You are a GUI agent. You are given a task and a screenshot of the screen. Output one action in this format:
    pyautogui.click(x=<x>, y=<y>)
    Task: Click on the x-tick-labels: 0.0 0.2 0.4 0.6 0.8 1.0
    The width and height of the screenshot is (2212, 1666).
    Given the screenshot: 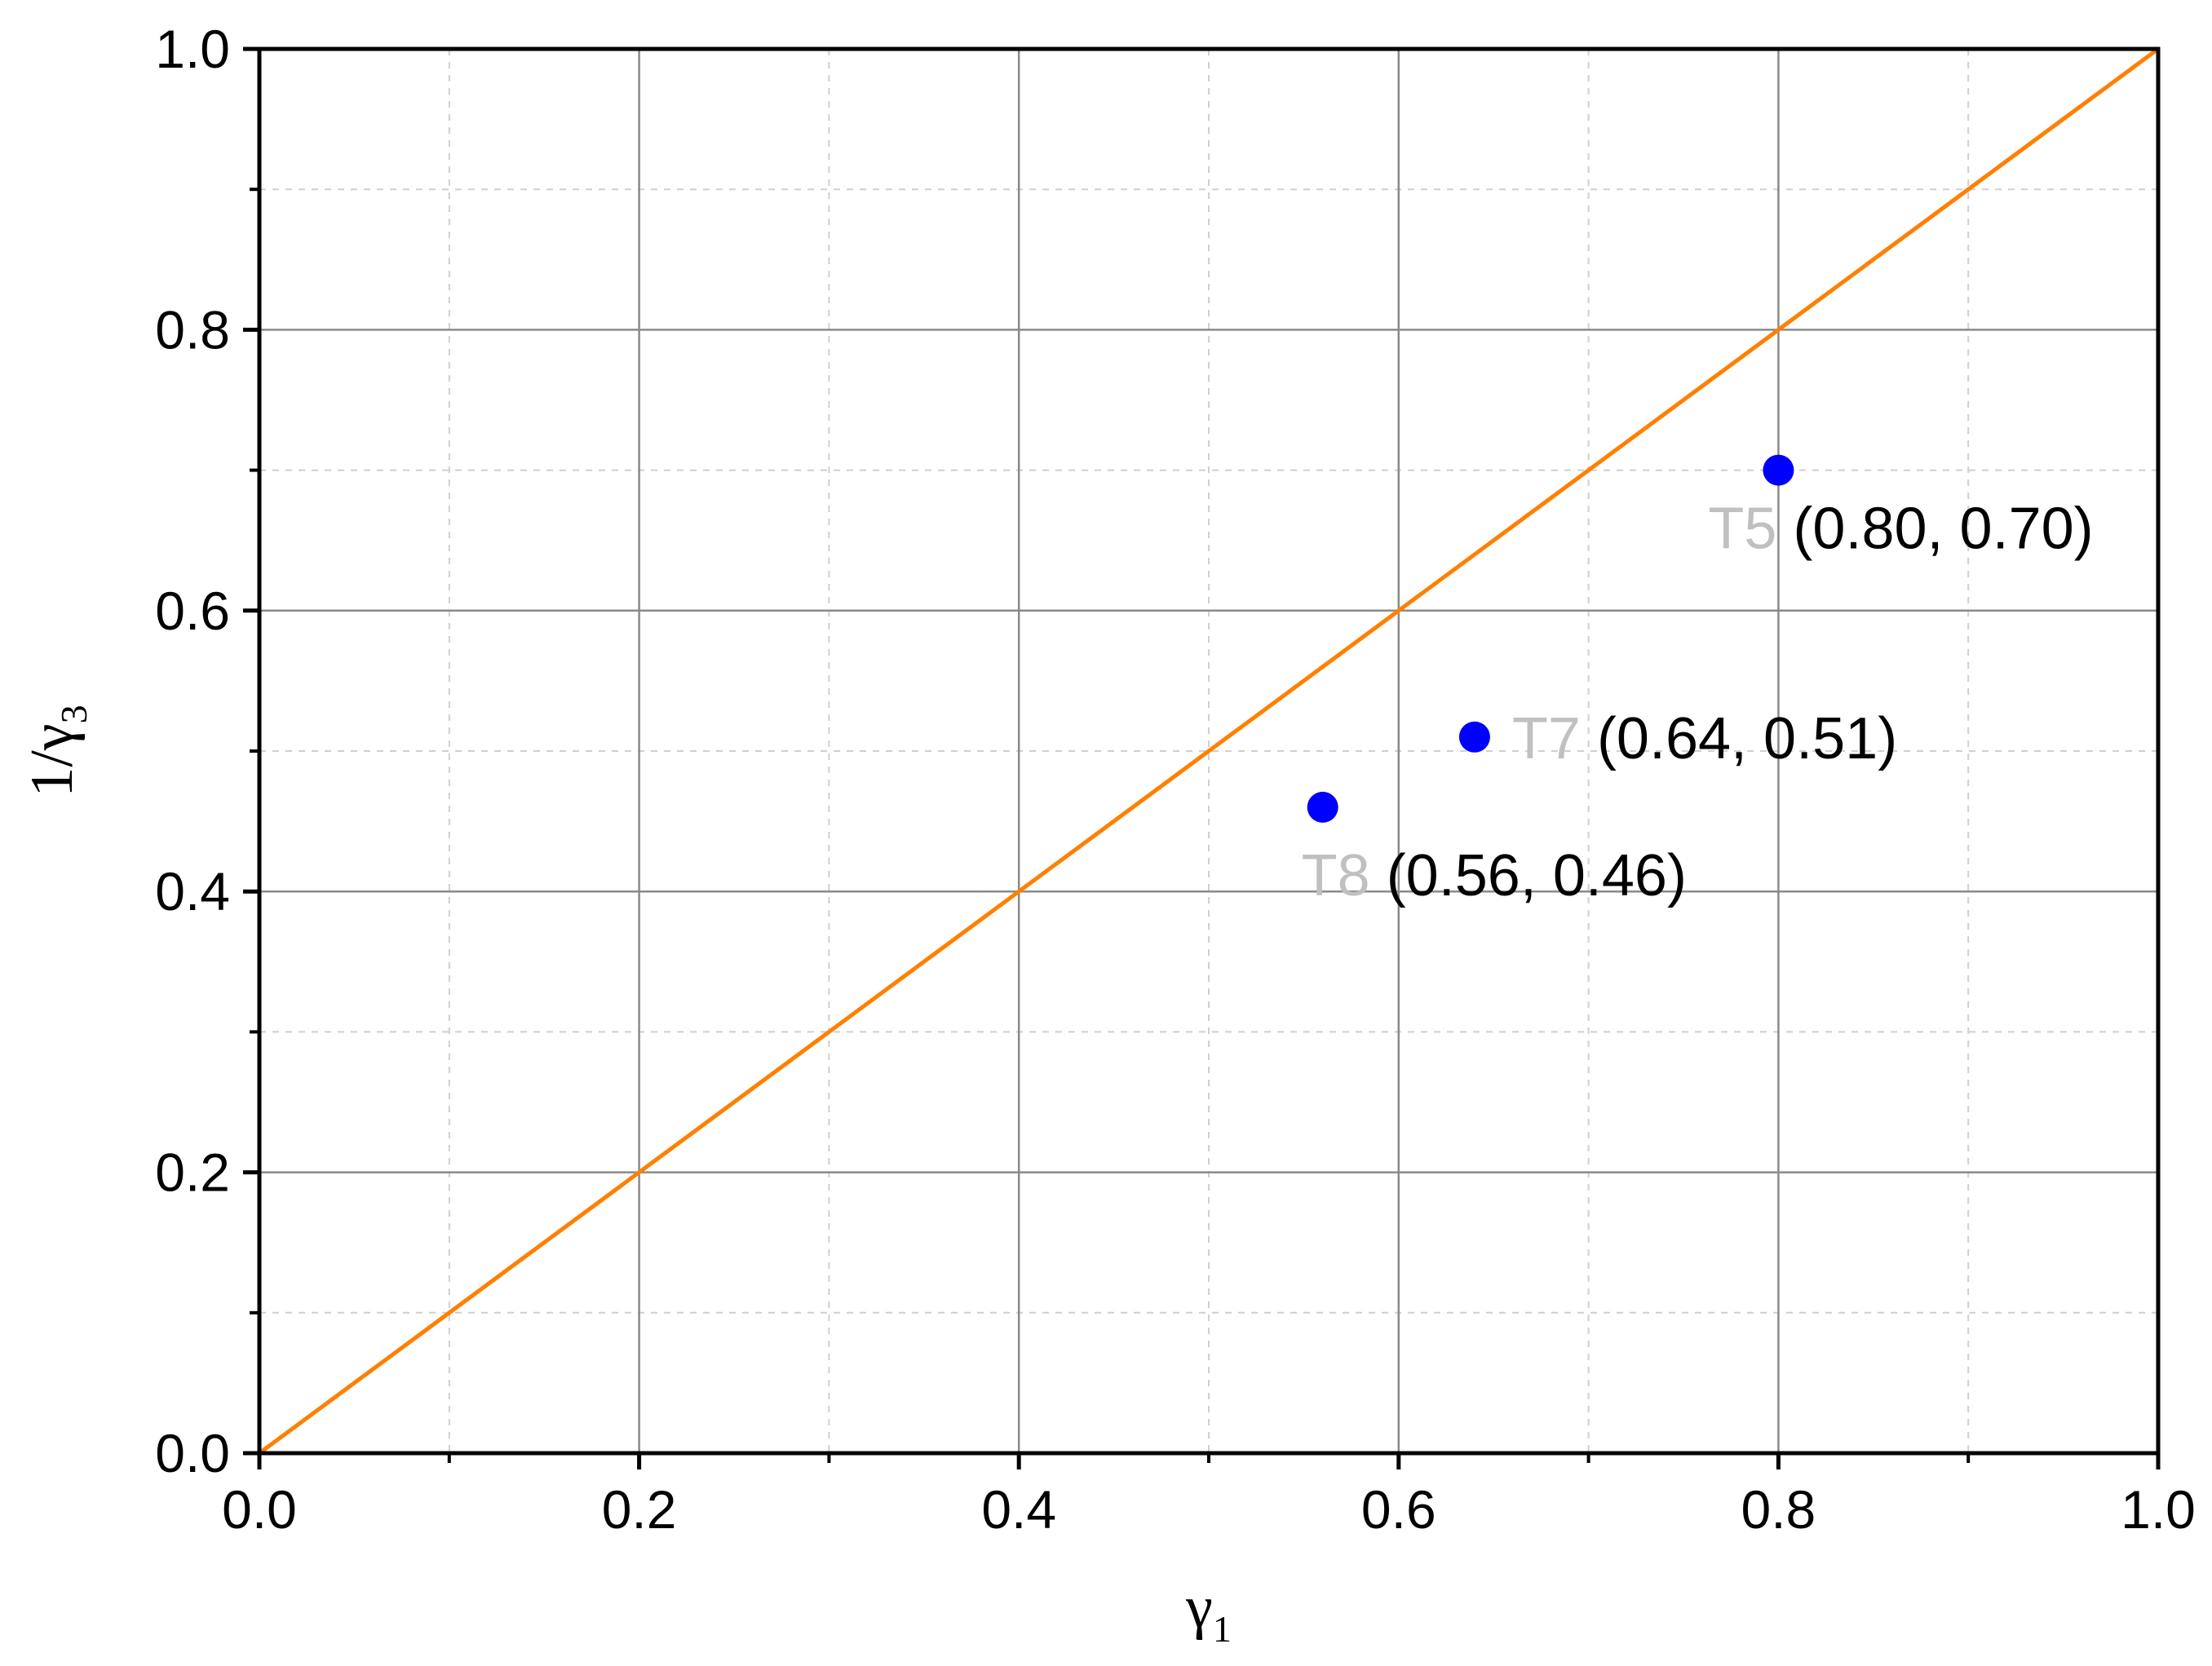 What is the action you would take?
    pyautogui.click(x=1209, y=1509)
    